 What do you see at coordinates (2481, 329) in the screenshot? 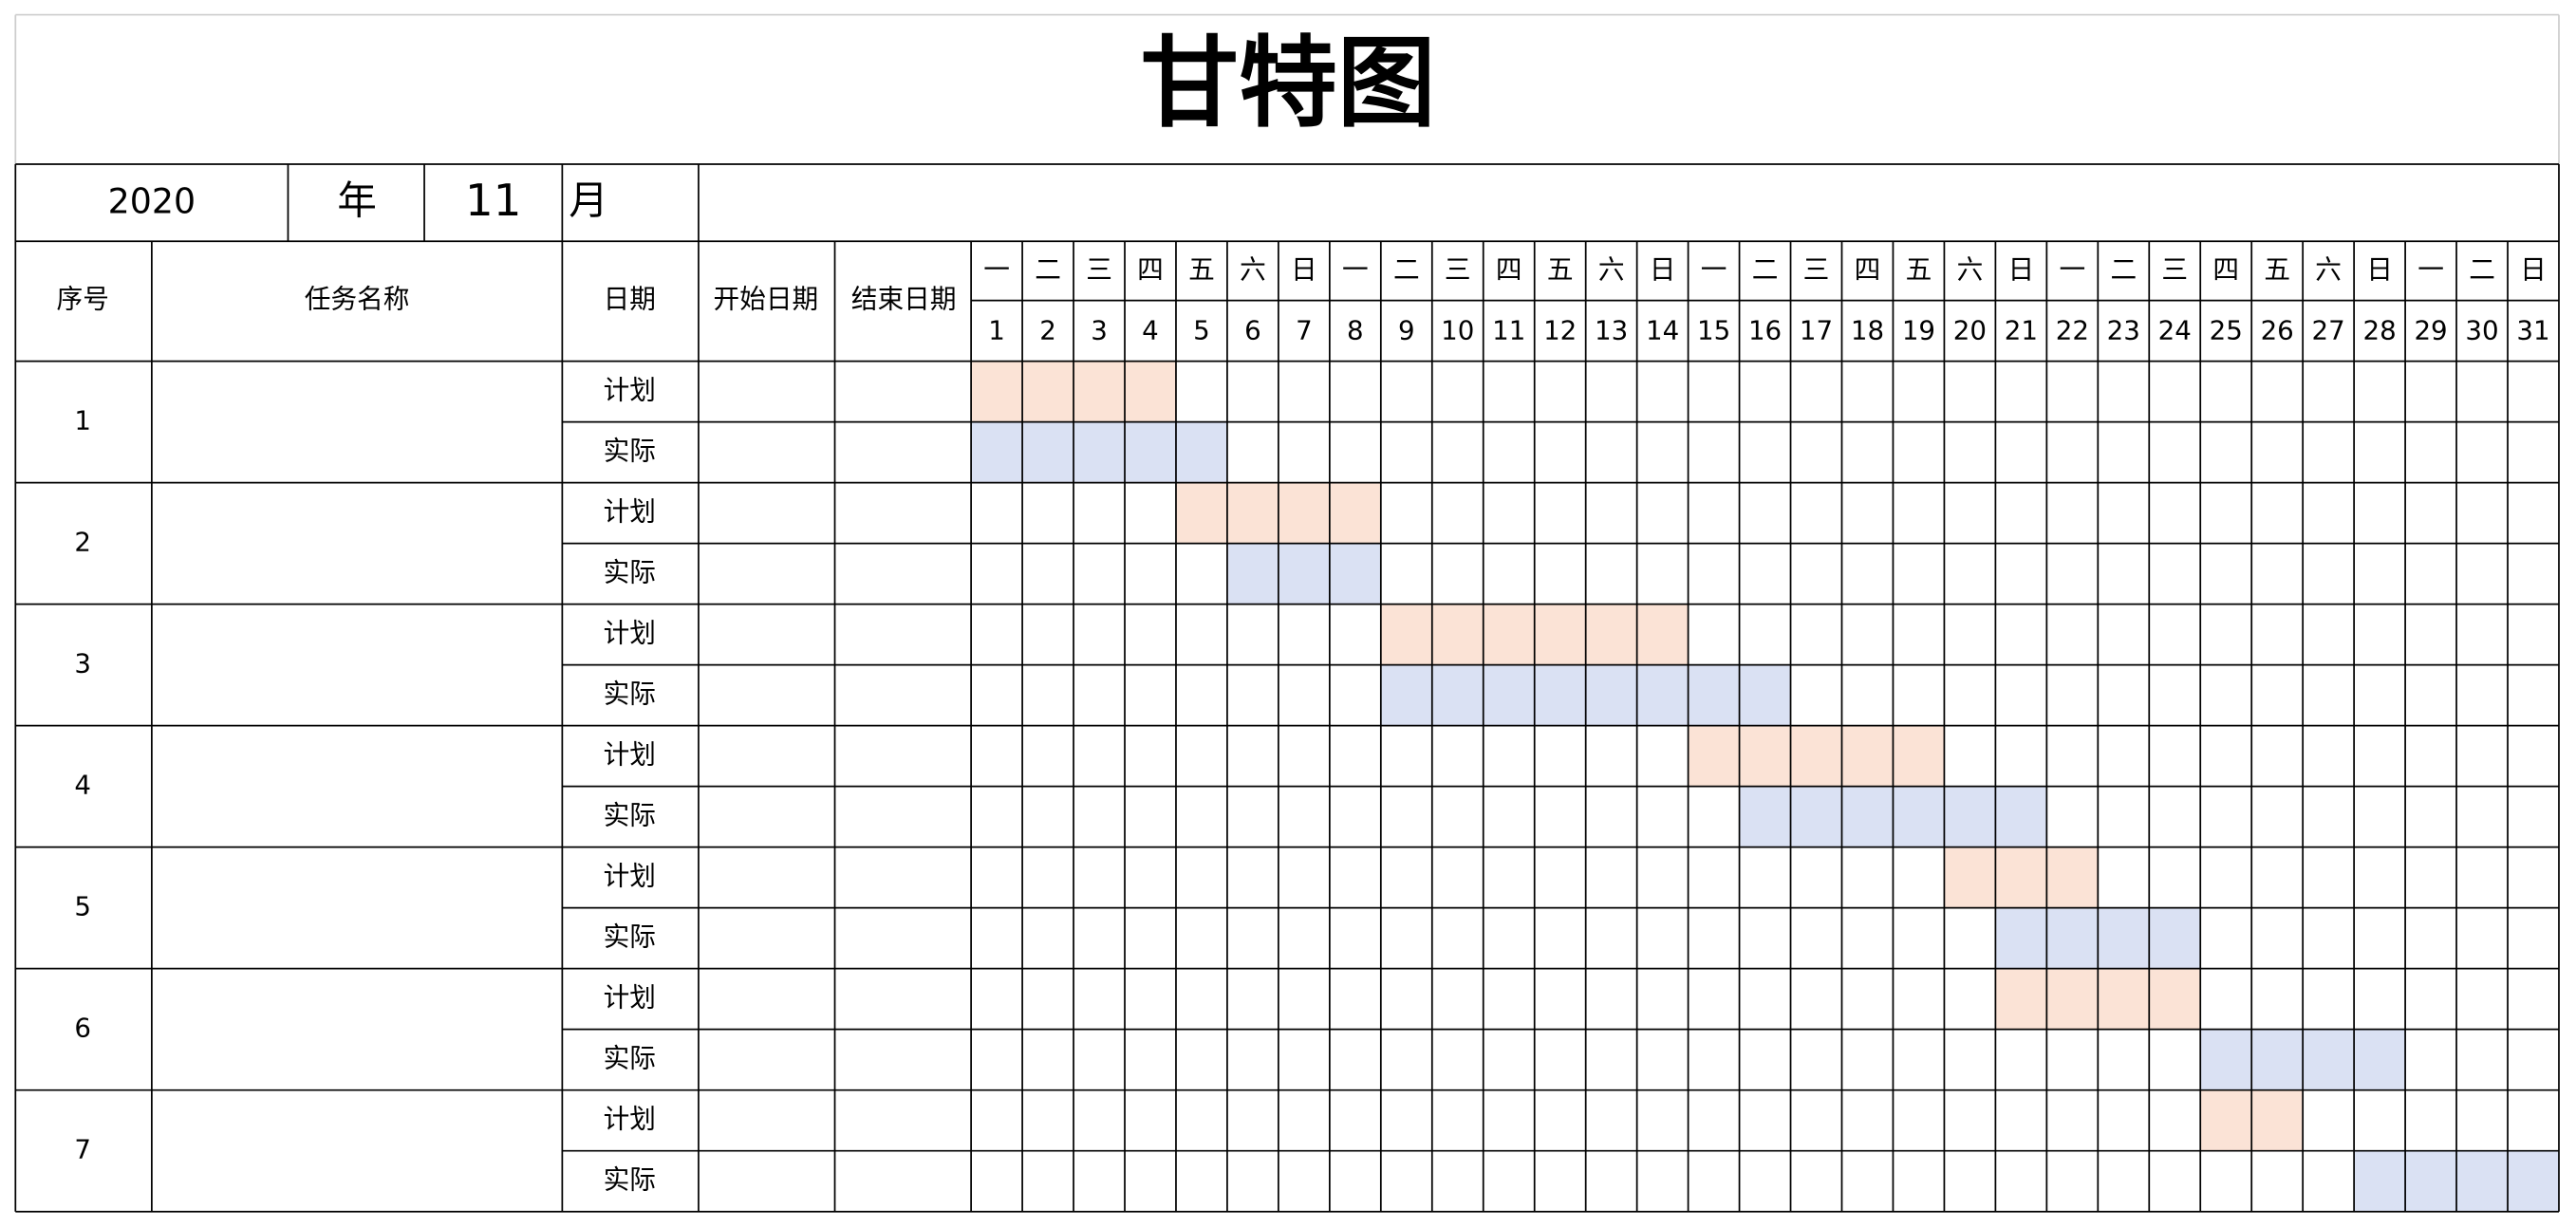
I see `day: 30` at bounding box center [2481, 329].